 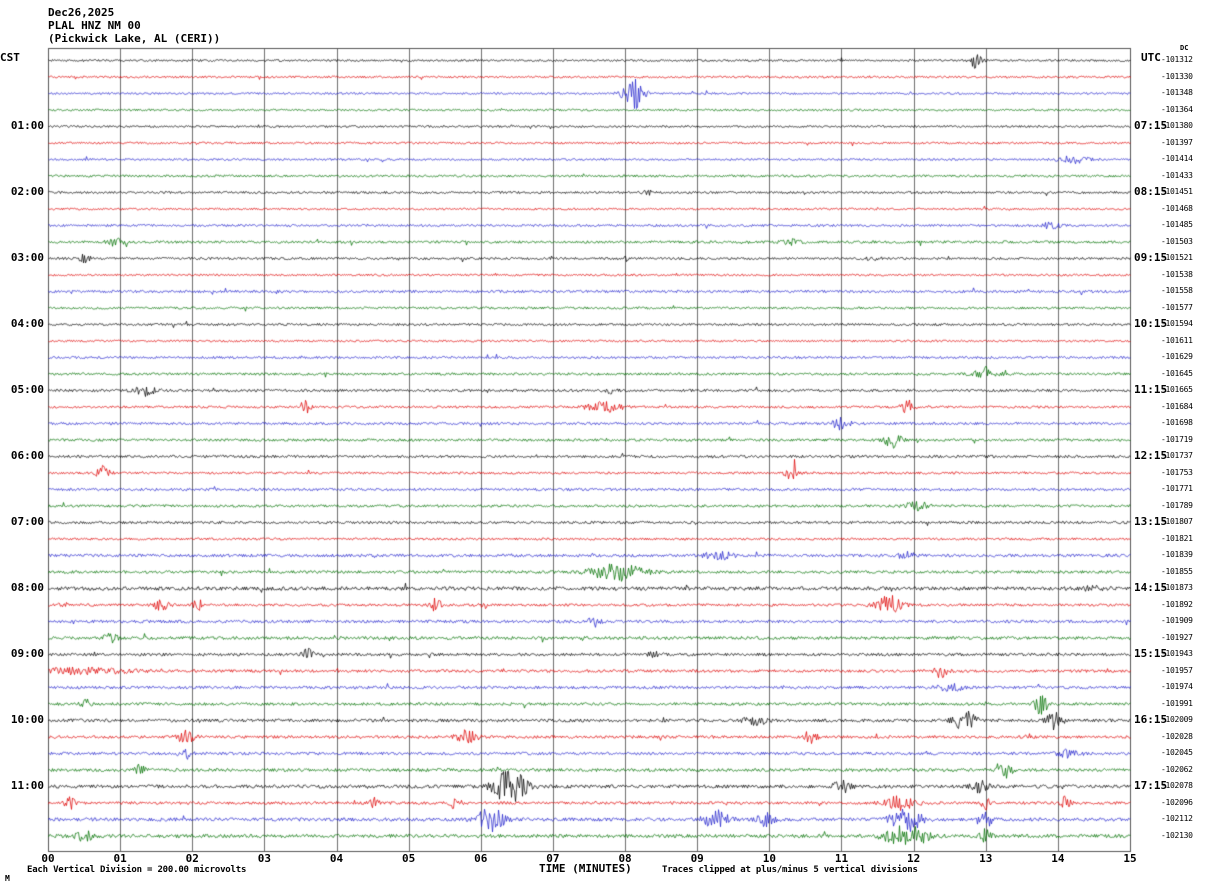 I want to click on dc-unit-label: DC, so click(x=1184, y=48).